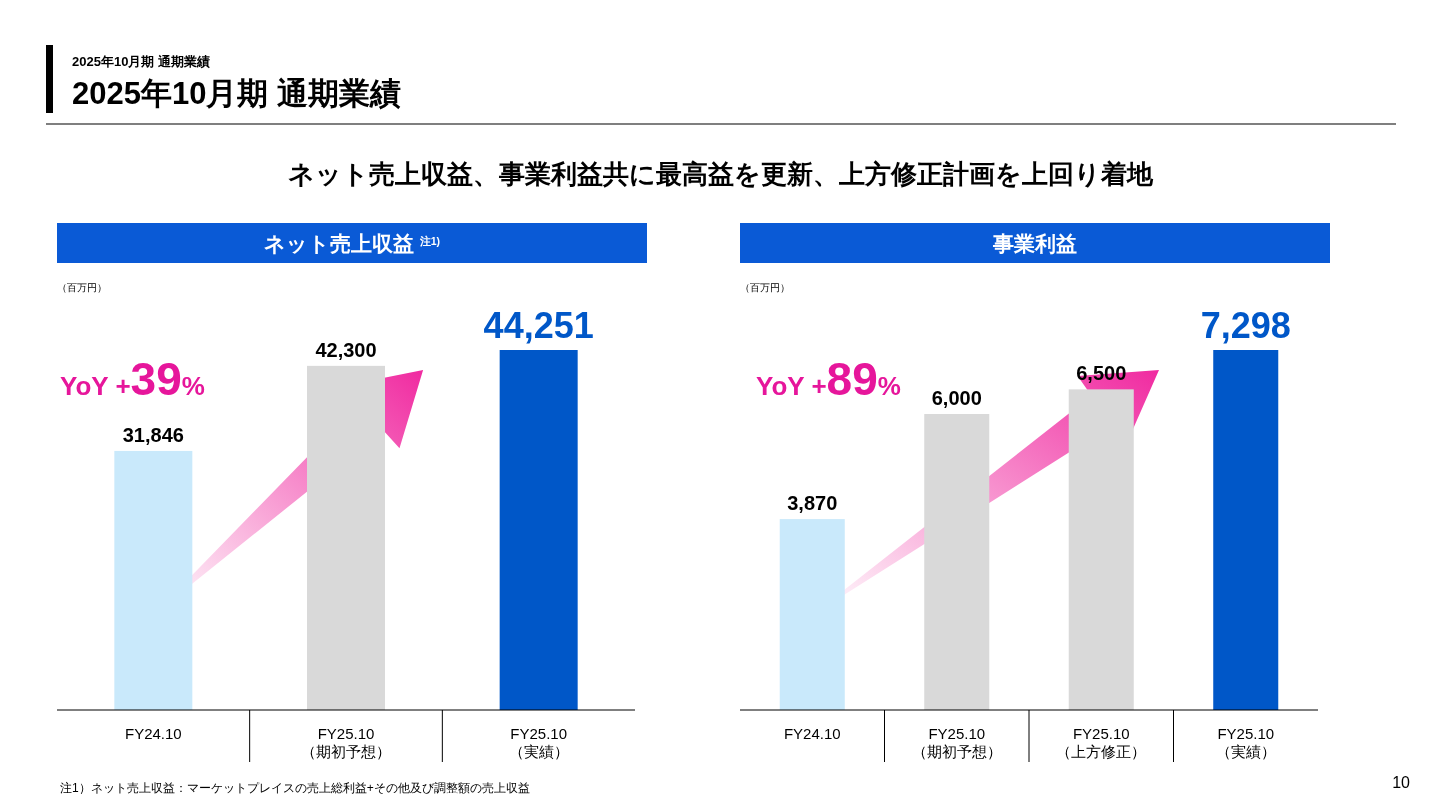 This screenshot has height=810, width=1440. Describe the element at coordinates (132, 379) in the screenshot. I see `annotation: YoY +39%` at that location.